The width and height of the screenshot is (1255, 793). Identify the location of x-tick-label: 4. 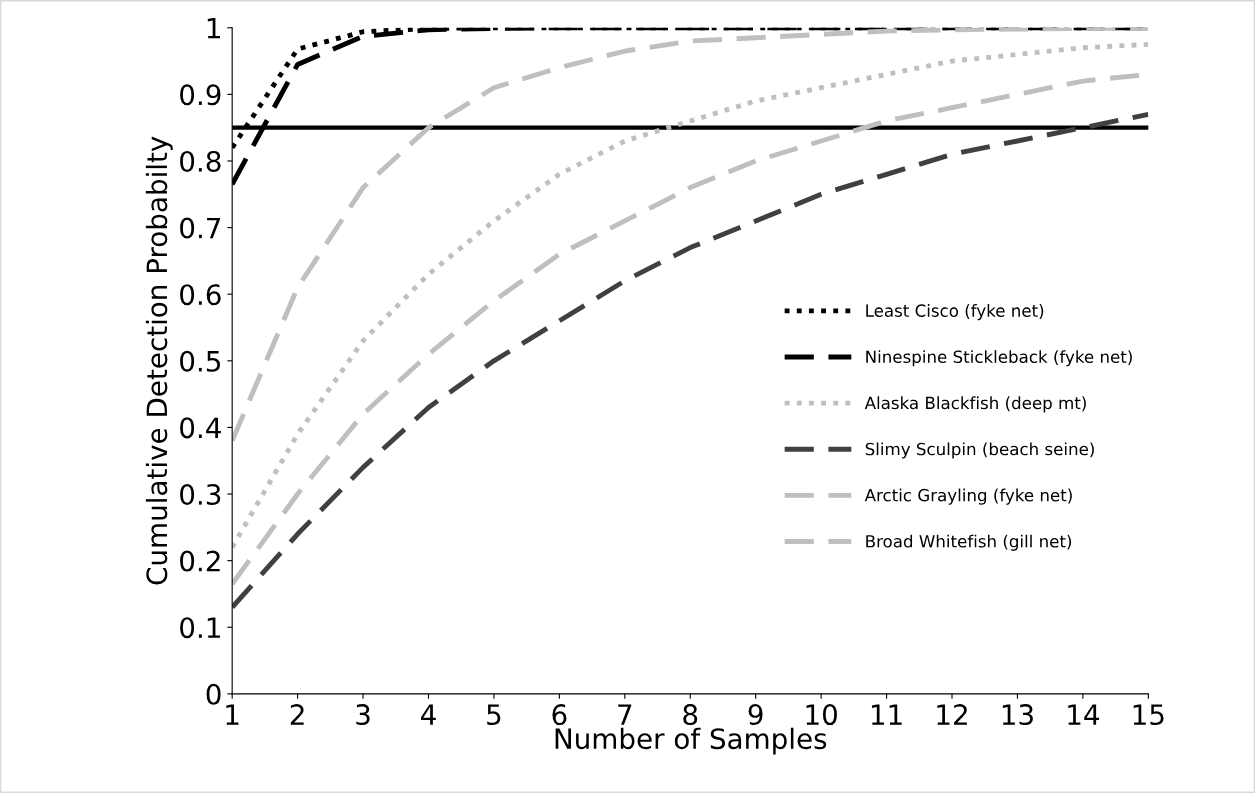
(428, 714).